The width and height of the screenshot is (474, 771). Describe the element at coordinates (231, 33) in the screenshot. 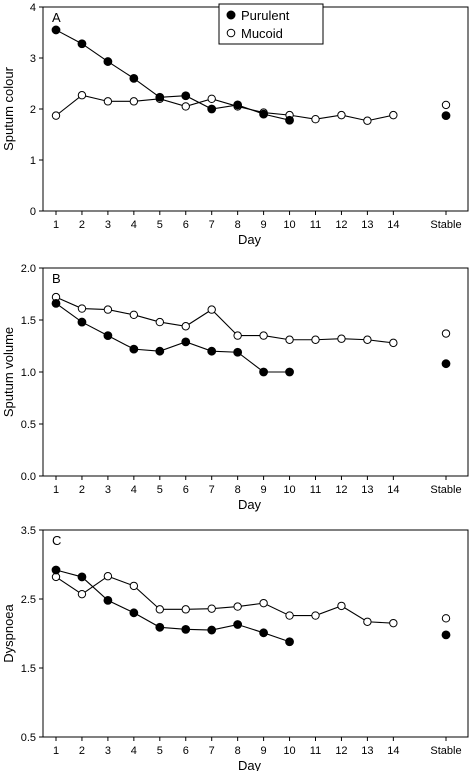

I see `legend-marker-mucoid` at that location.